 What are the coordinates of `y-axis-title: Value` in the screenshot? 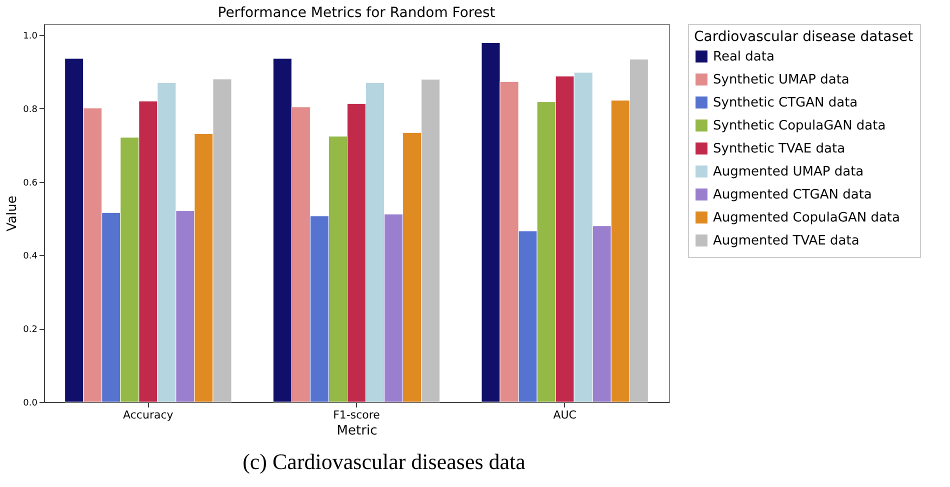 It's located at (12, 214).